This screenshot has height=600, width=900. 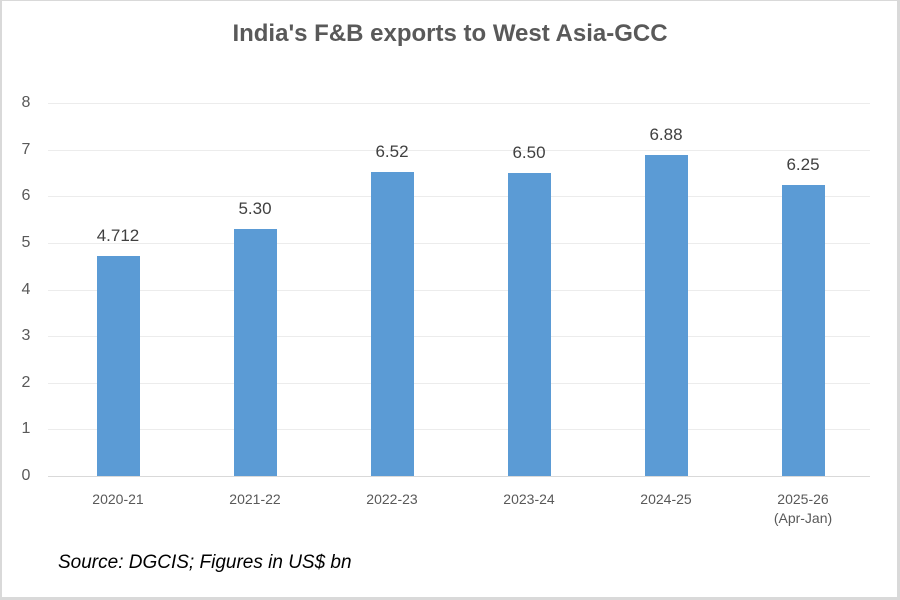 I want to click on y-tick-label: 2, so click(x=26, y=382).